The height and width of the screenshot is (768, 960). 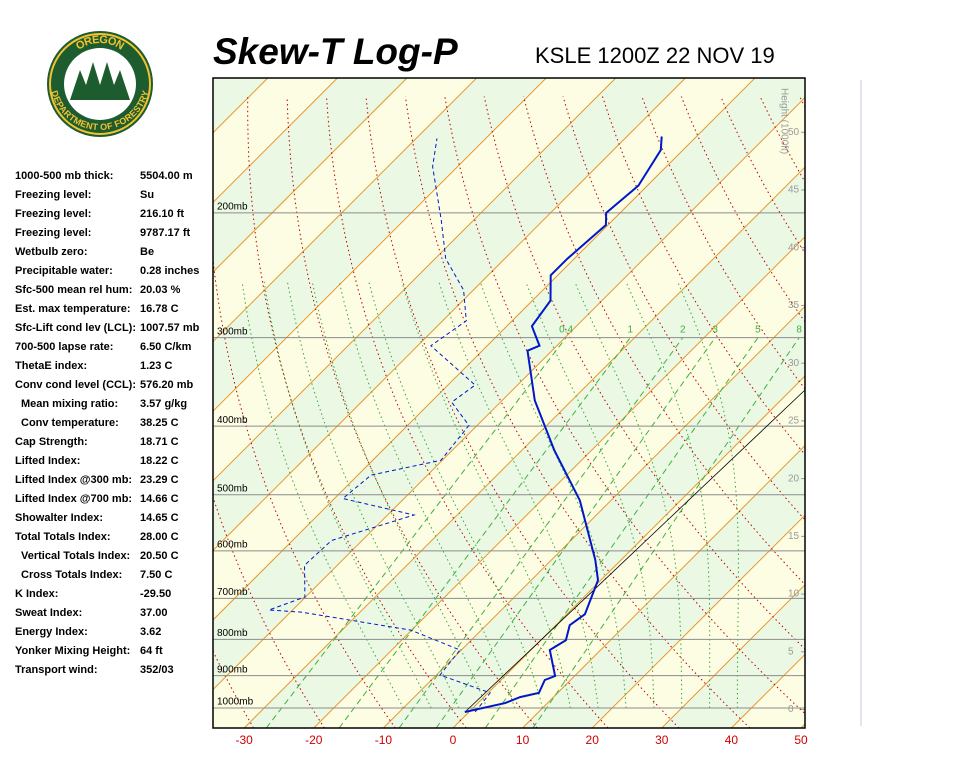 I want to click on y2-tick-label: 25, so click(x=794, y=421).